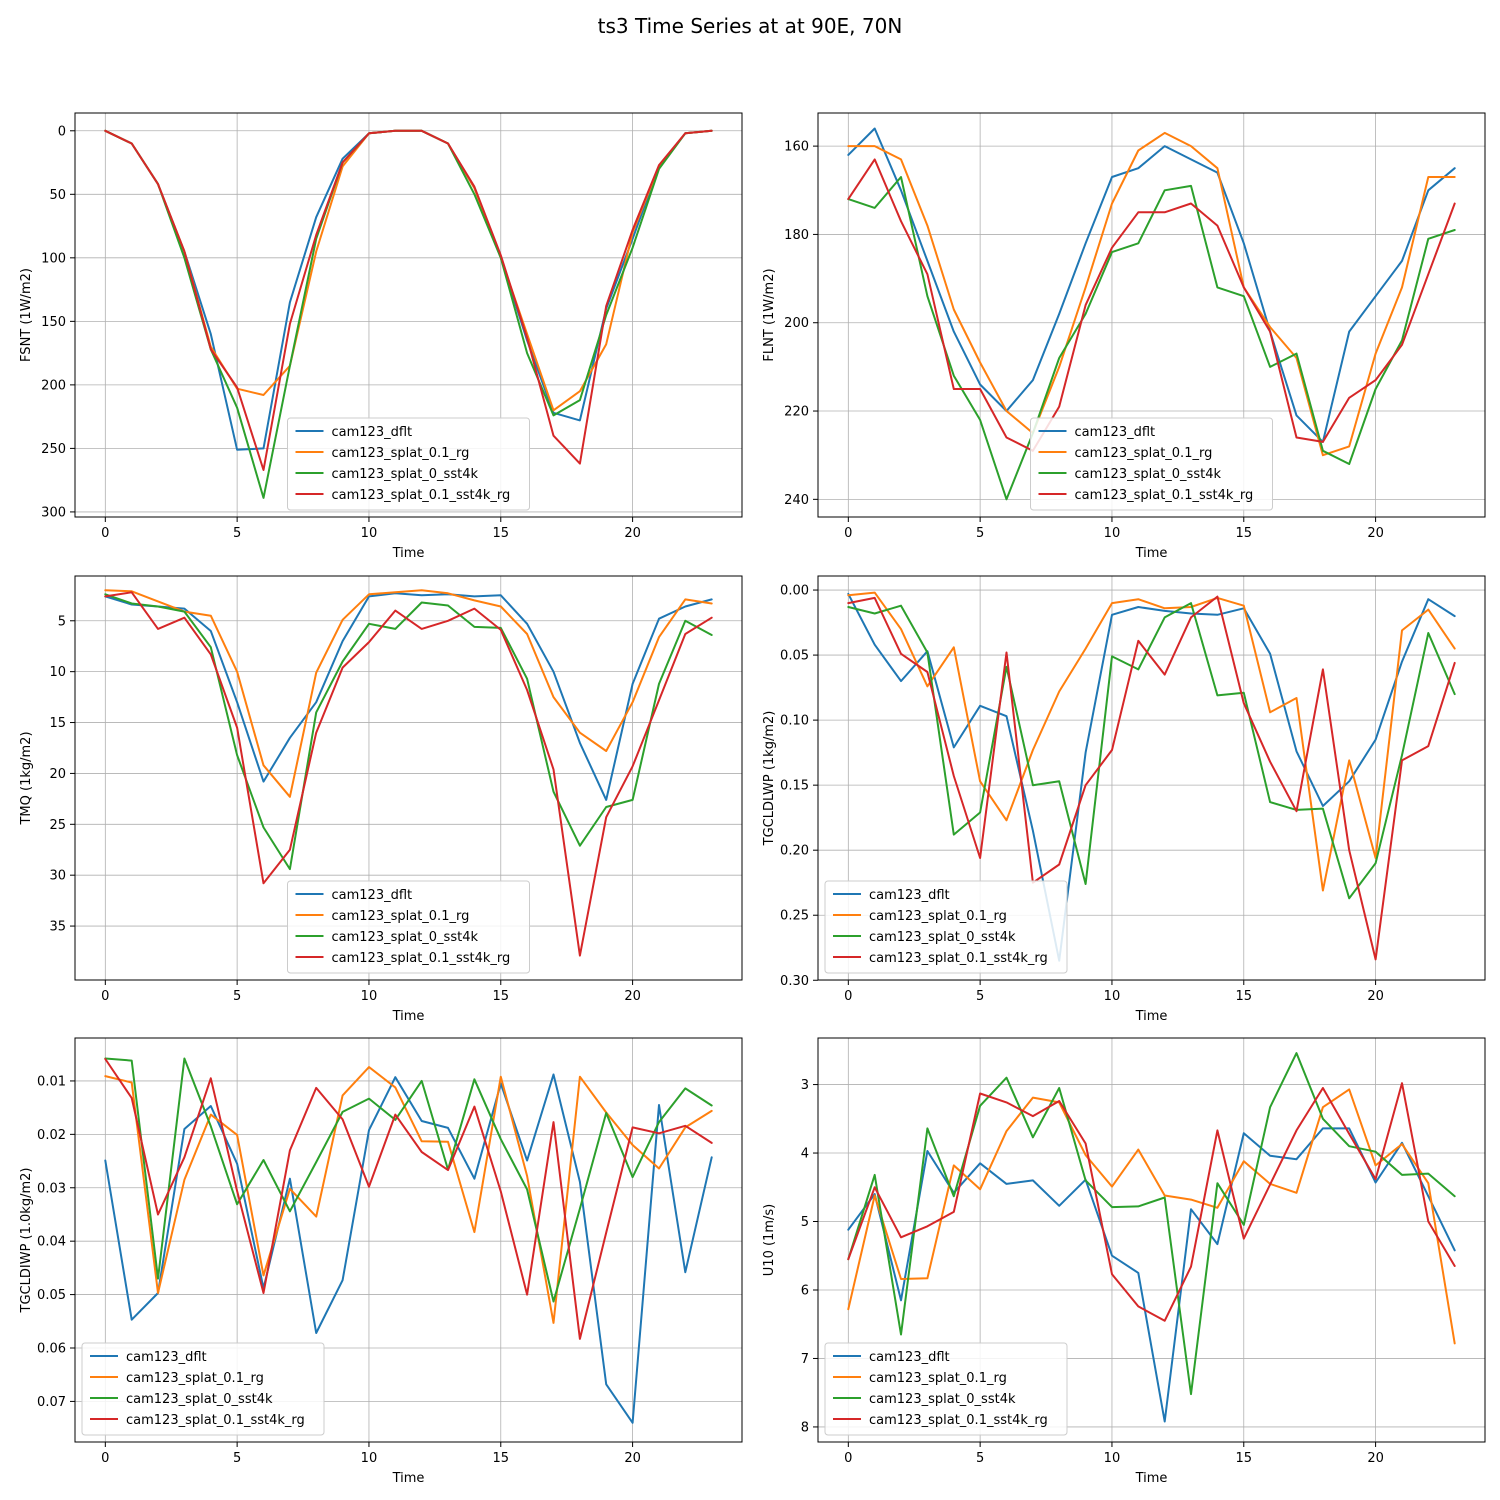 The image size is (1500, 1500). What do you see at coordinates (796, 235) in the screenshot?
I see `y-tick-label: 180` at bounding box center [796, 235].